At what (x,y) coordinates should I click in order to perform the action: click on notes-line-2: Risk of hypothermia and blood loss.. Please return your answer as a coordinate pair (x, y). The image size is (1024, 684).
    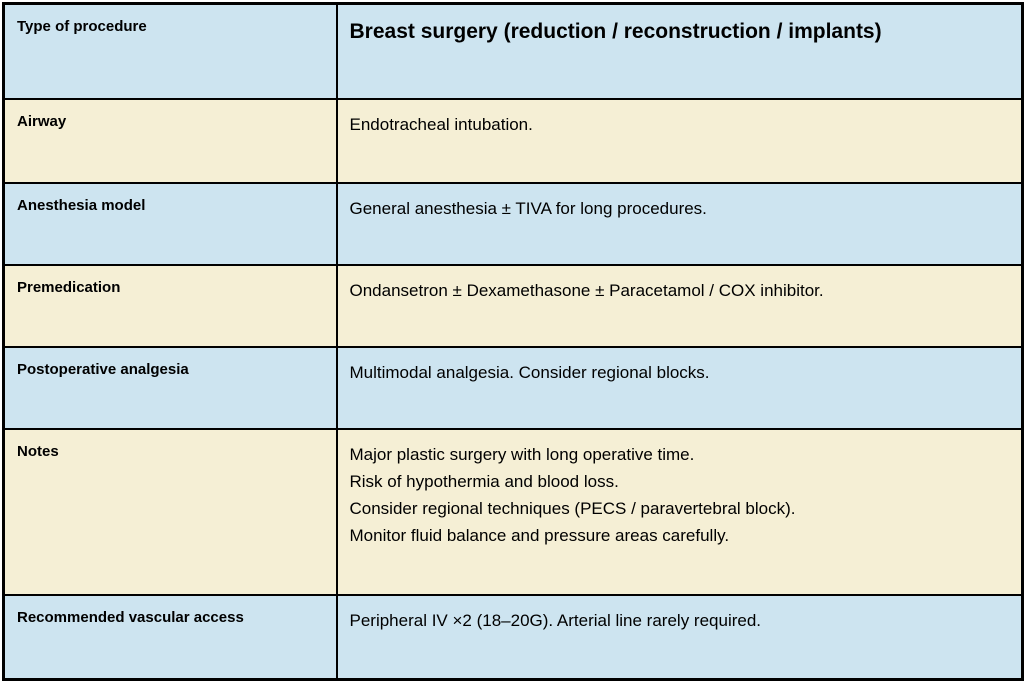
    Looking at the image, I should click on (484, 481).